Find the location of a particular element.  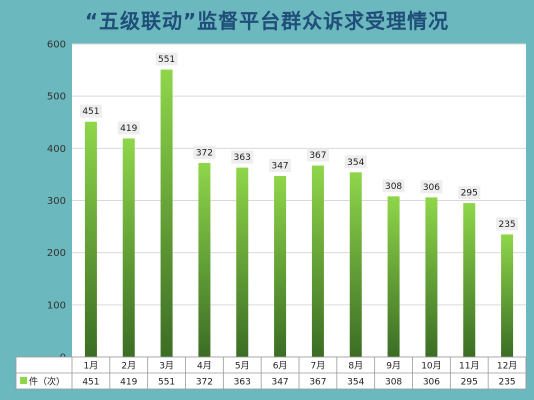

x-tick-label: 1月 is located at coordinates (91, 366).